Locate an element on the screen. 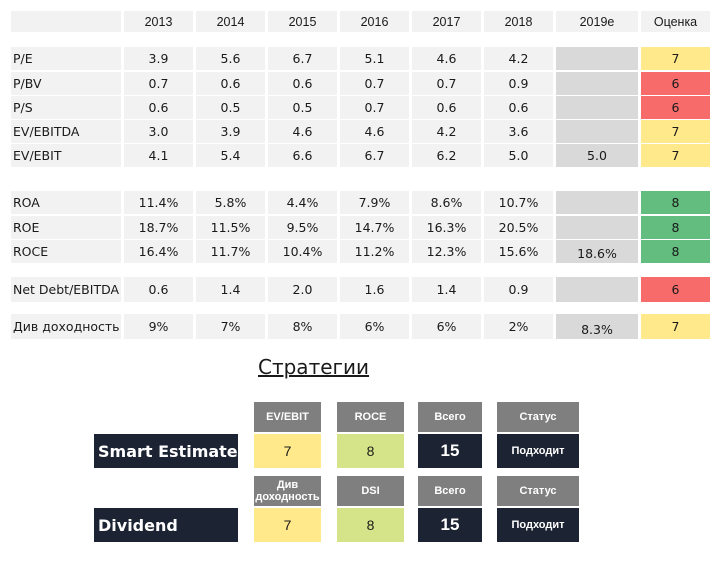 The image size is (721, 571). strategy-name: Smart Estimate is located at coordinates (166, 451).